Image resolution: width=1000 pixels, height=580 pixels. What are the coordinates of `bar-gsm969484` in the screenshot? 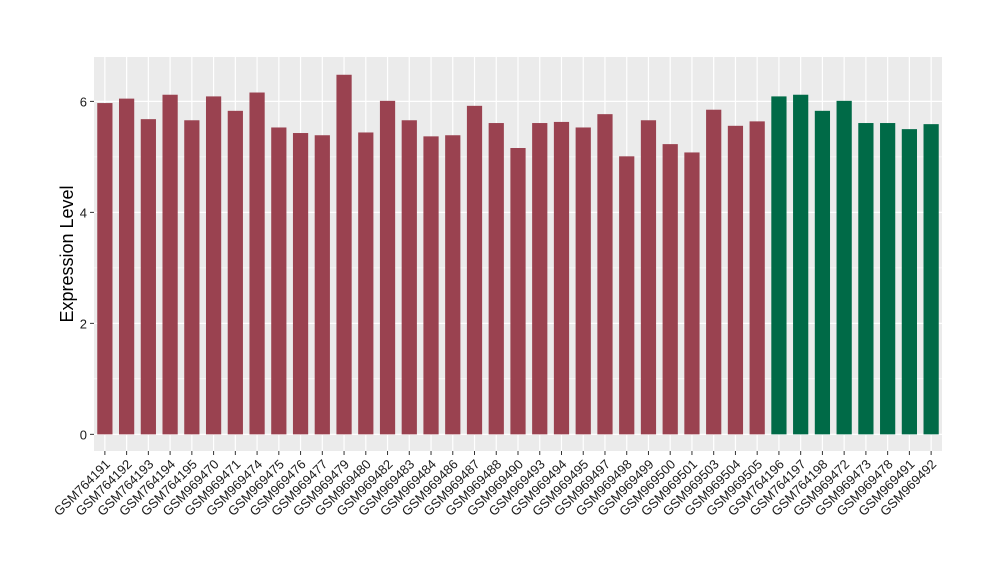 It's located at (431, 285).